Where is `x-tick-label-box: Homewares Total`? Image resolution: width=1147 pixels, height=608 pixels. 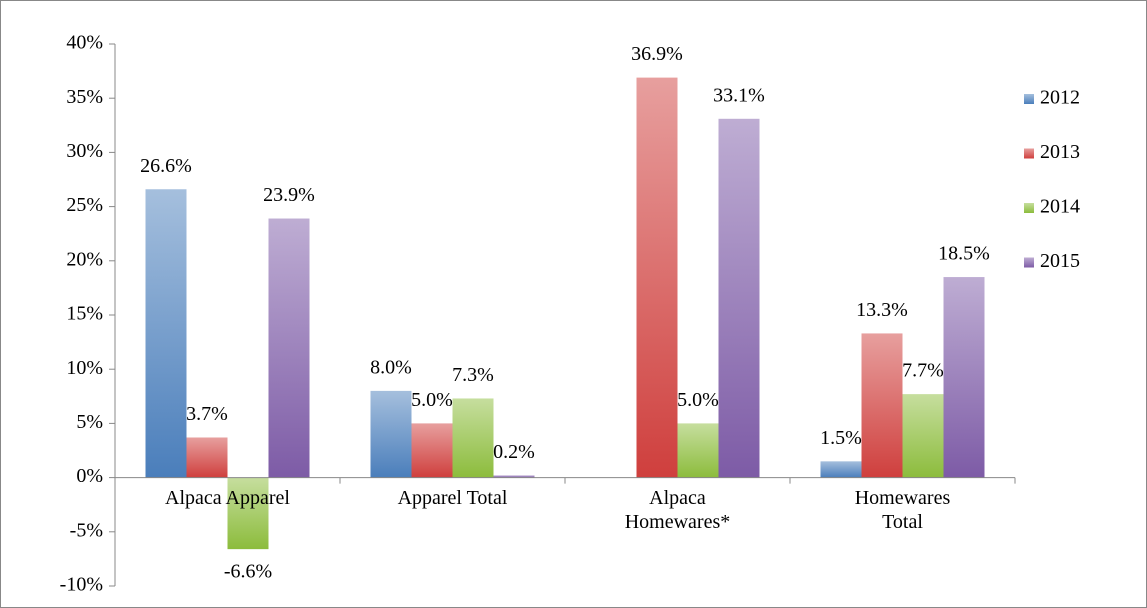
x-tick-label-box: Homewares Total is located at coordinates (902, 509).